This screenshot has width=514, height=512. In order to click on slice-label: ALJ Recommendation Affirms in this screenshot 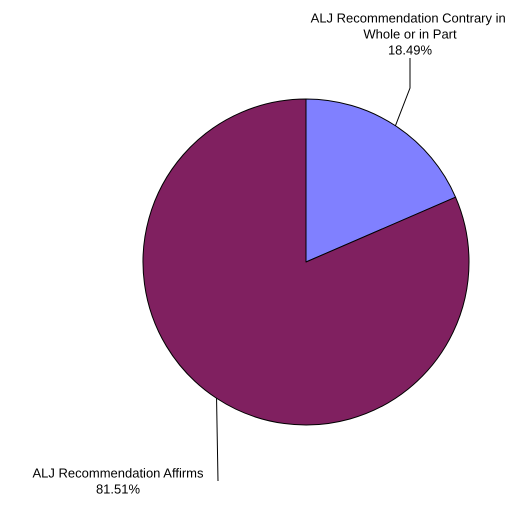, I will do `click(118, 473)`.